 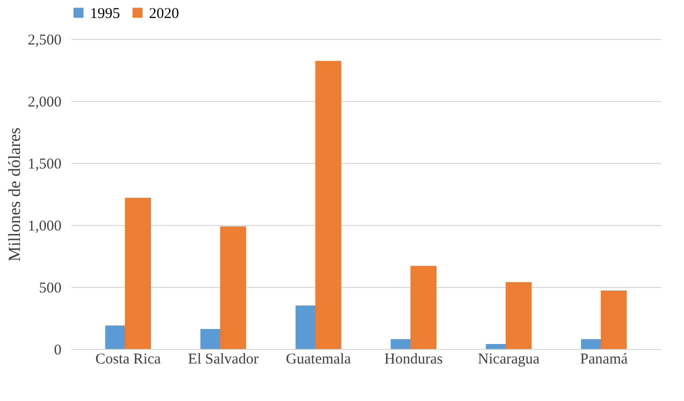 I want to click on y-tick-label: 500, so click(x=50, y=288).